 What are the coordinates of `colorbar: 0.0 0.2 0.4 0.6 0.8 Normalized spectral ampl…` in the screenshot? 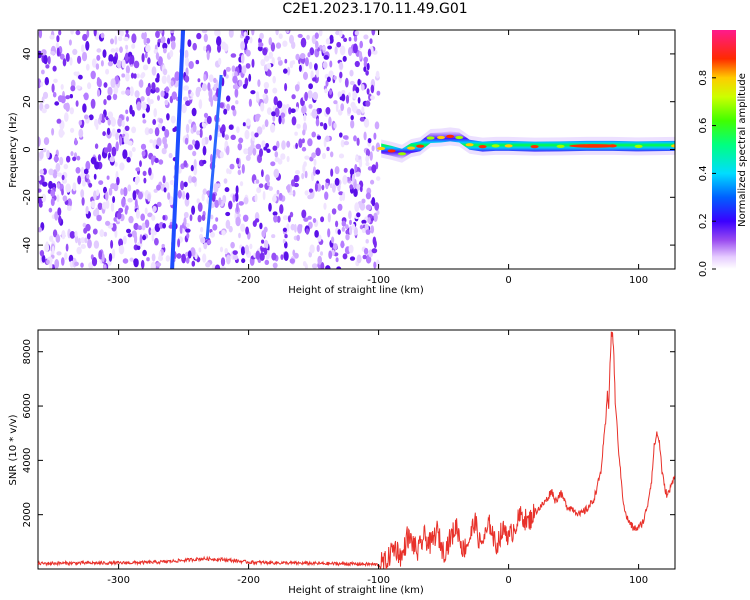 It's located at (723, 153).